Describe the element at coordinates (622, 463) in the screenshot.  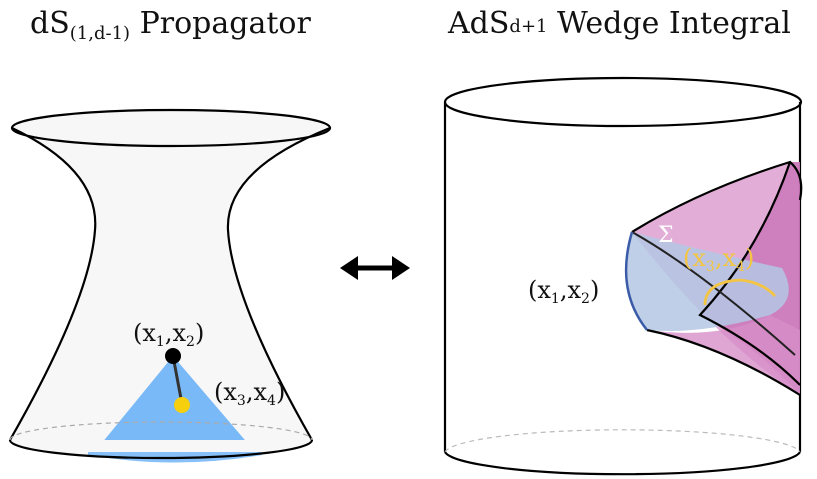
I see `cylinder-bottom-rim-front` at that location.